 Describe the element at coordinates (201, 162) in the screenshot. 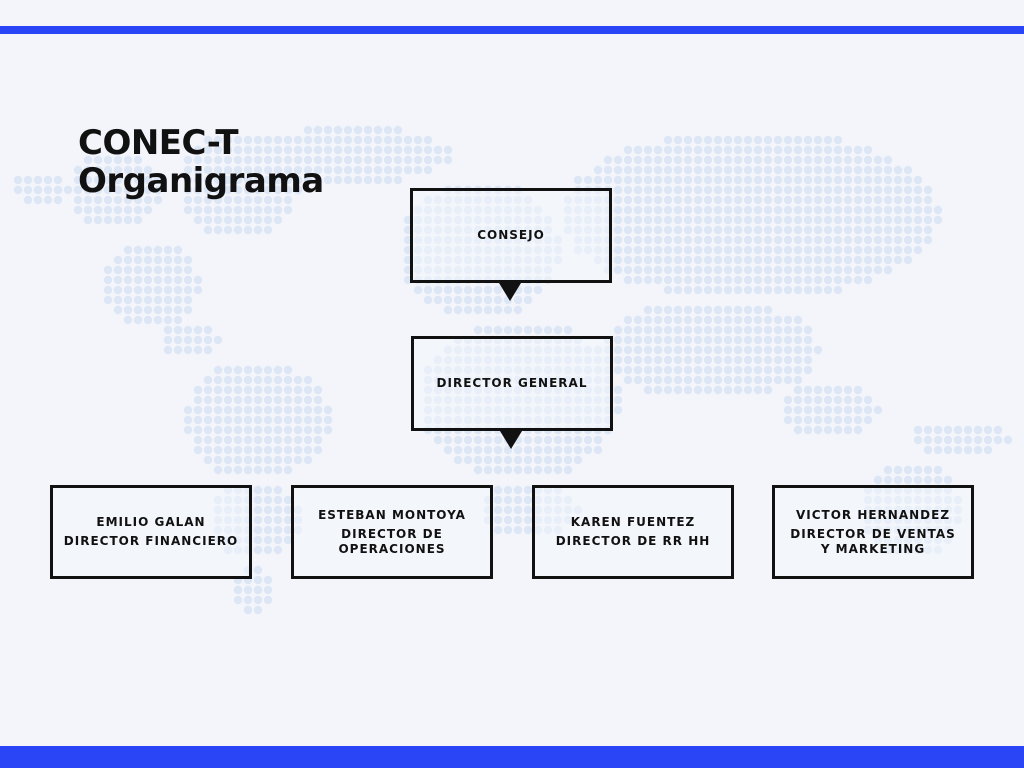

I see `page-title: CONEC-T Organigrama` at that location.